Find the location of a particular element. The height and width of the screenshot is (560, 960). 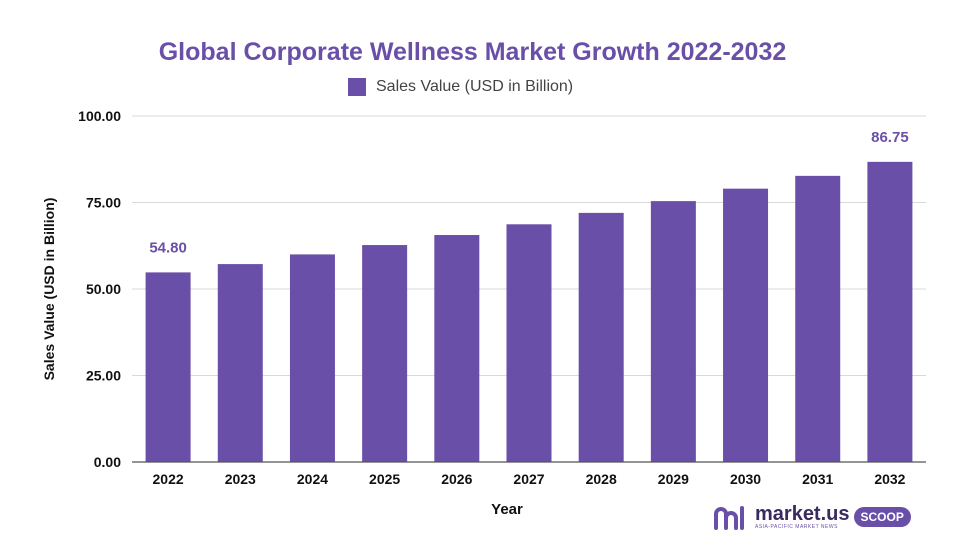

logo-tagline: ASIA-PACIFIC MARKET NEWS is located at coordinates (796, 527).